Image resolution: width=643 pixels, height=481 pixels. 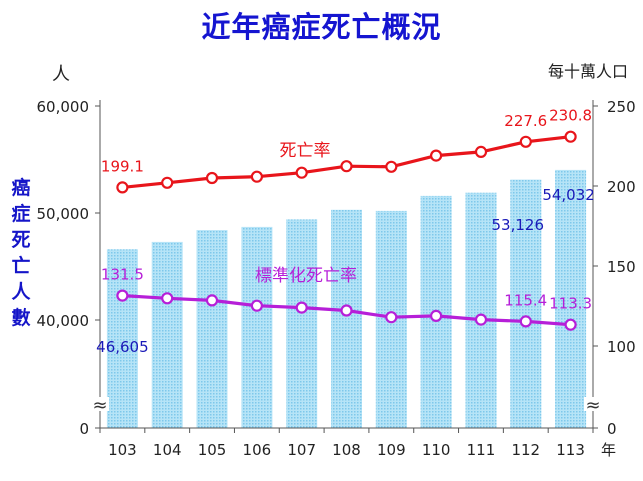 What do you see at coordinates (612, 429) in the screenshot?
I see `right-tick-label: 0` at bounding box center [612, 429].